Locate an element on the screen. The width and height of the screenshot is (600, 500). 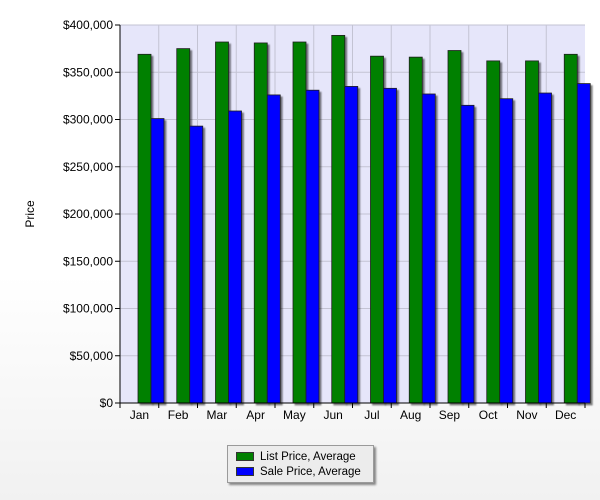
bar-list-price-sep is located at coordinates (454, 227).